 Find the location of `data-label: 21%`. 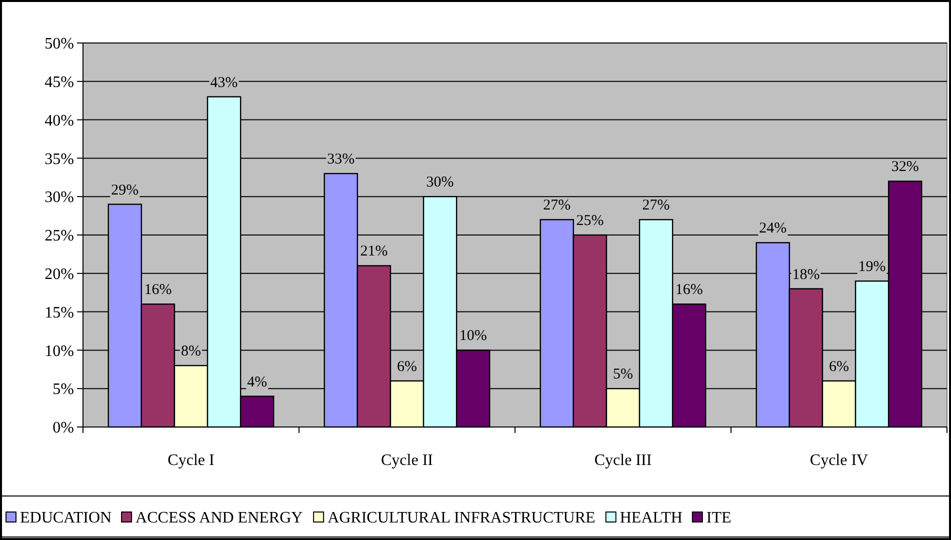

data-label: 21% is located at coordinates (374, 252).